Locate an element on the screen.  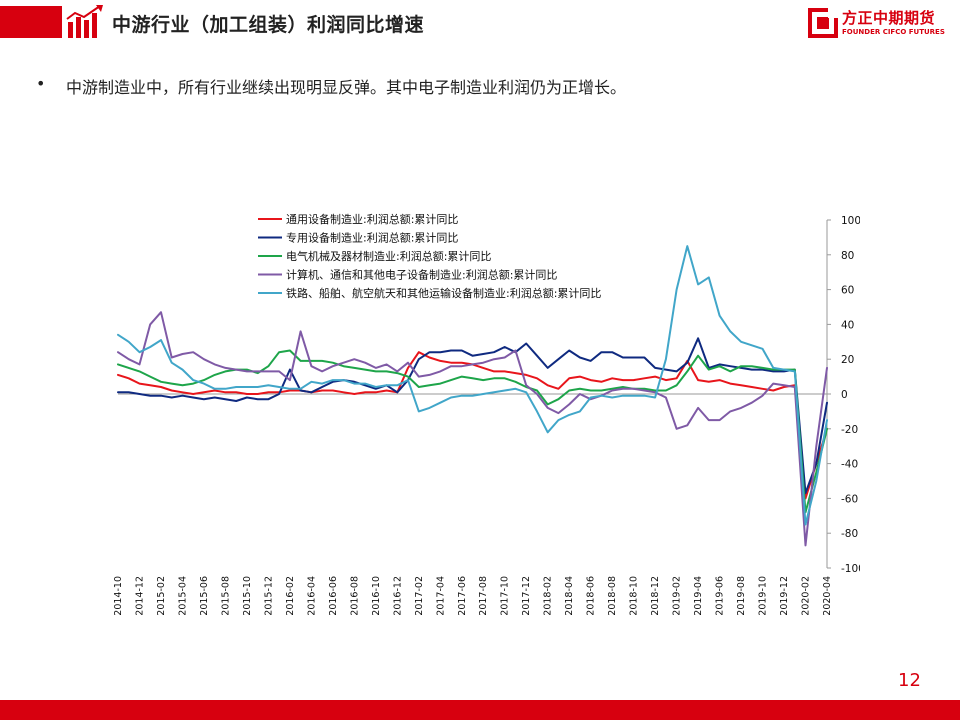
x-tick-label: 2016-08 is located at coordinates (354, 596).